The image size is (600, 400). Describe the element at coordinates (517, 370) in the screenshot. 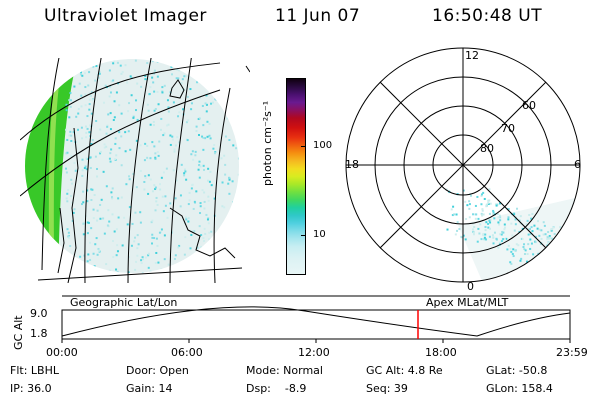

I see `geo-latitude-value: GLat: -50.8` at that location.